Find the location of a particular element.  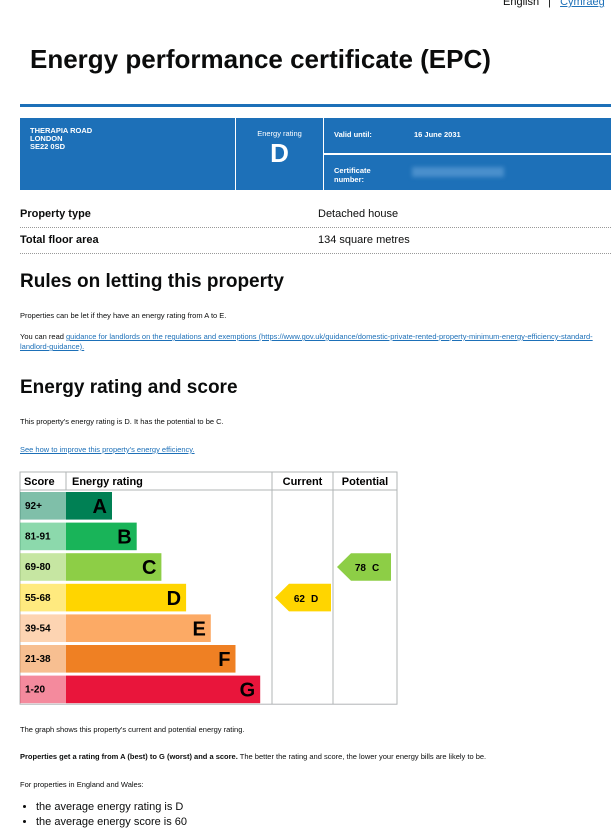

valid-date: 16 June 2031 is located at coordinates (437, 134).